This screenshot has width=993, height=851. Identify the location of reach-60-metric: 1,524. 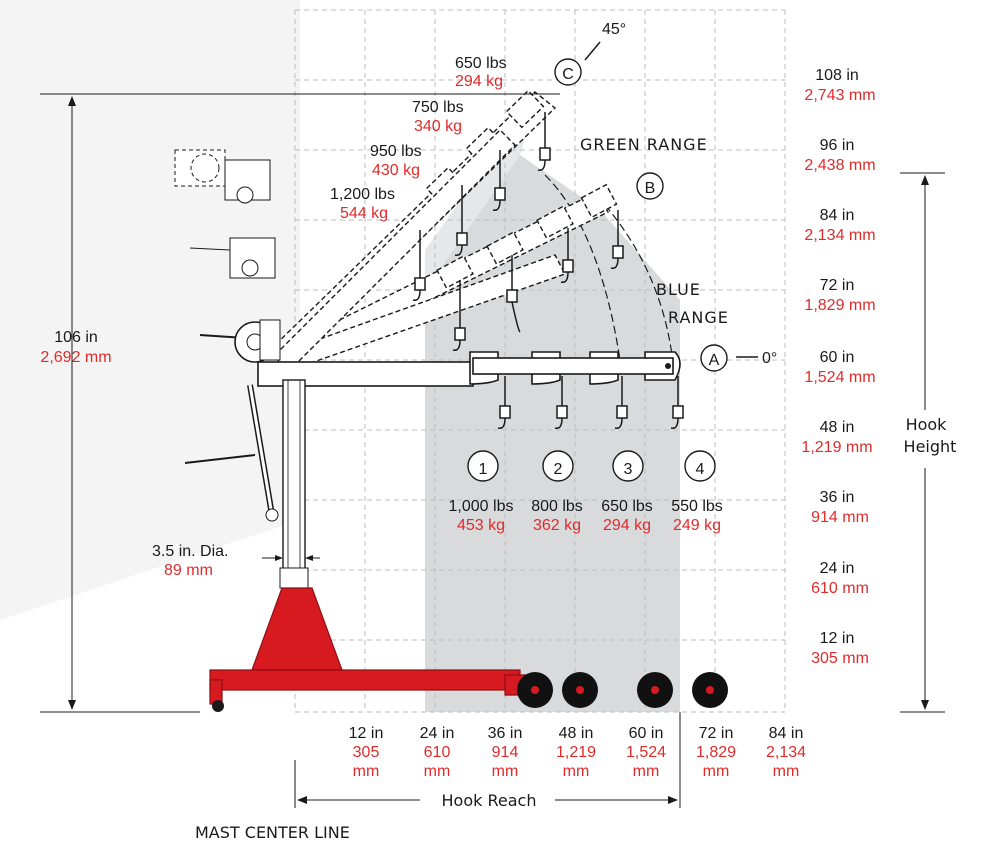
(646, 752).